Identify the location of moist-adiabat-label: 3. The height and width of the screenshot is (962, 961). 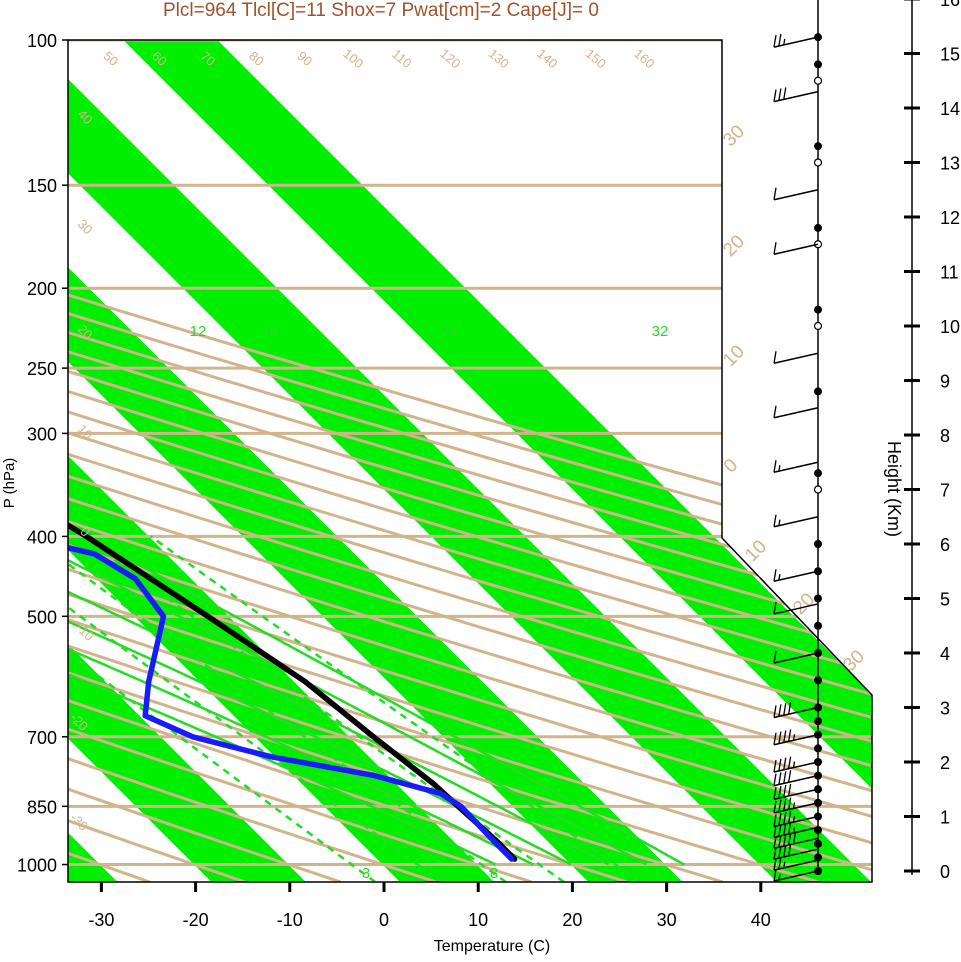
(366, 873).